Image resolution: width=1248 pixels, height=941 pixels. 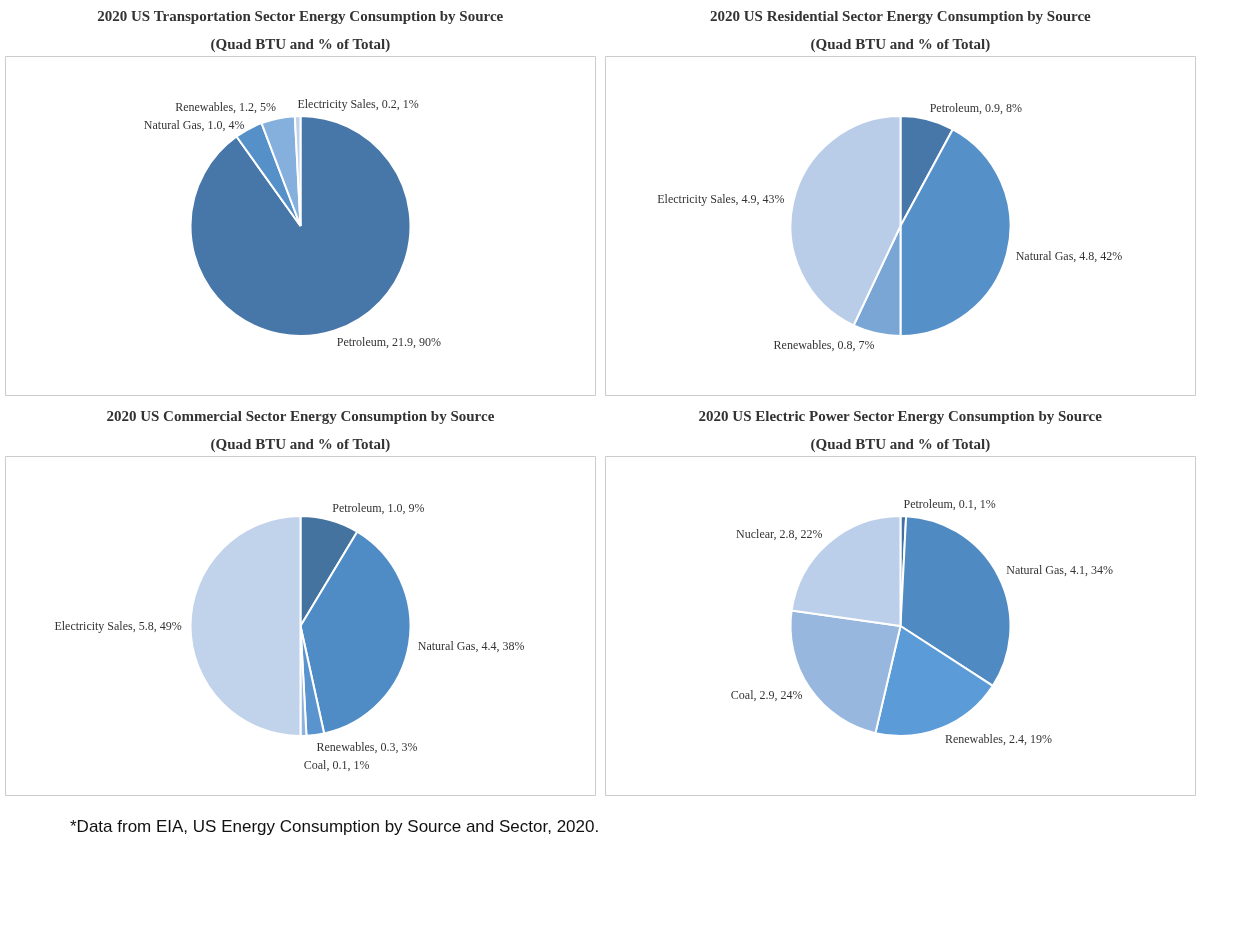 What do you see at coordinates (335, 827) in the screenshot?
I see `text: *Data from EIA, US Energy Consumption by Source and Sector, 2020.` at bounding box center [335, 827].